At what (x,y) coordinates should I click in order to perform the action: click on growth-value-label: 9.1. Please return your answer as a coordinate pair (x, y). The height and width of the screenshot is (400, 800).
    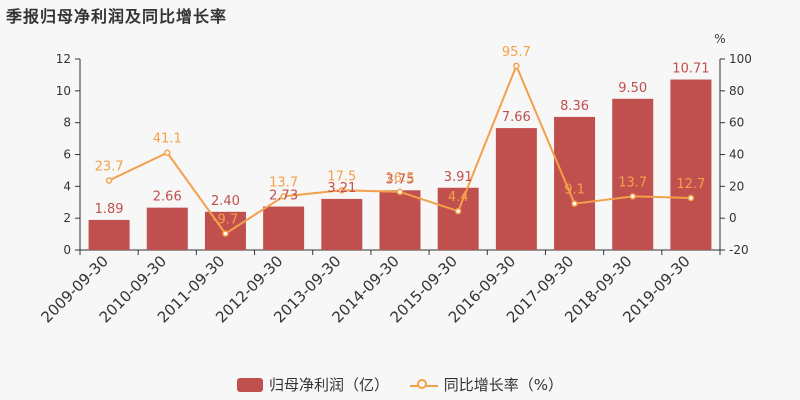
    Looking at the image, I should click on (574, 190).